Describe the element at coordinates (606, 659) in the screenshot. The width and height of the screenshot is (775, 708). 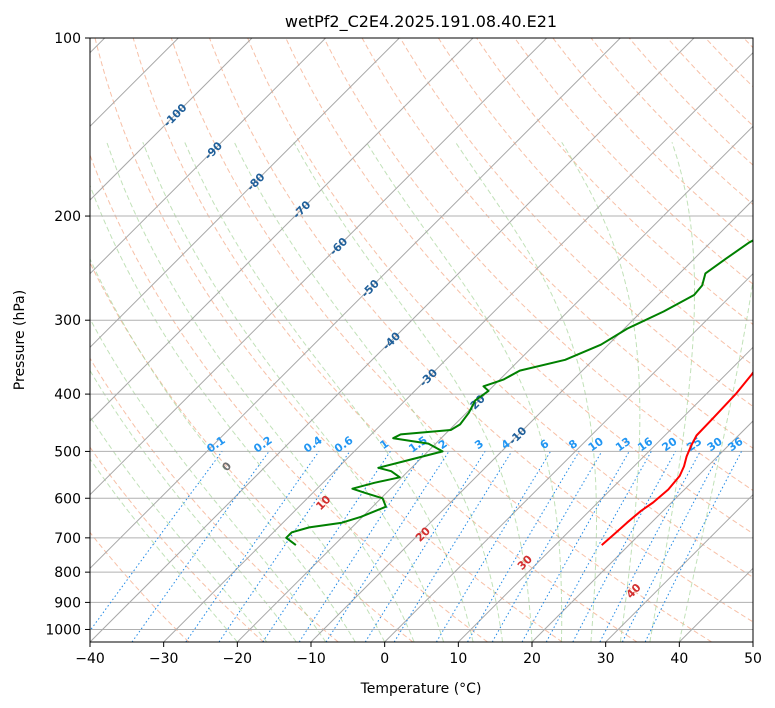
I see `x-tick-label: 30` at that location.